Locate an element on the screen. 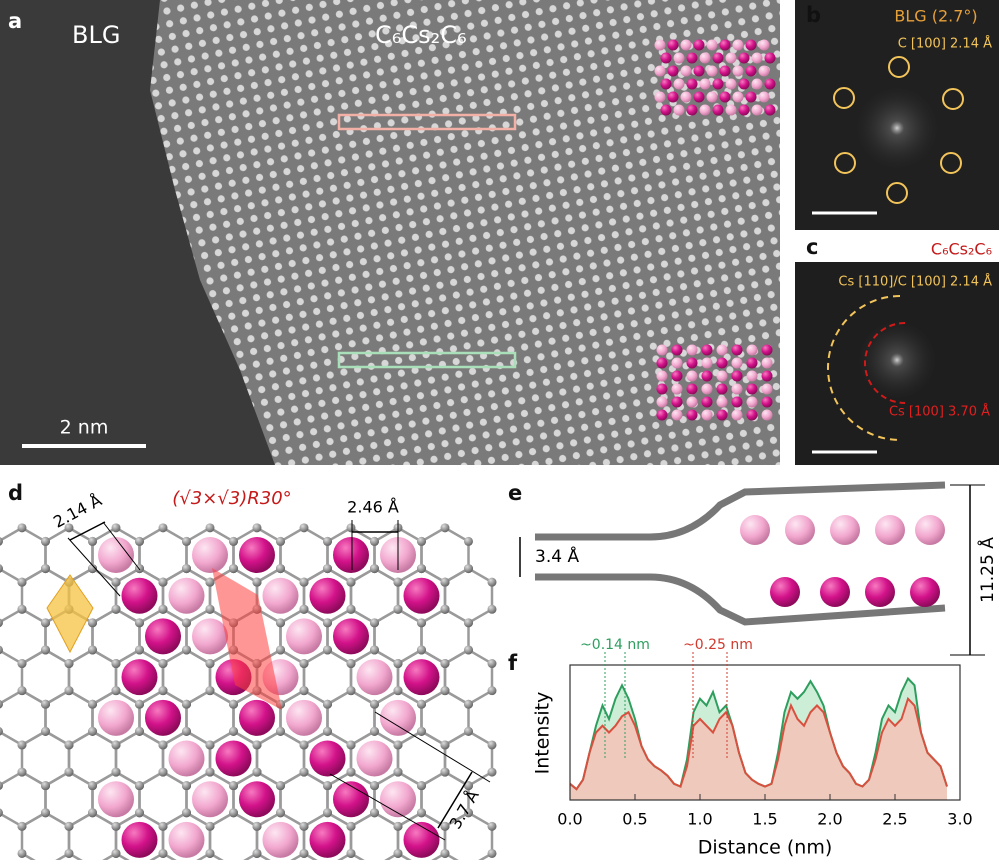 Image resolution: width=999 pixels, height=860 pixels. dim-line is located at coordinates (121, 546).